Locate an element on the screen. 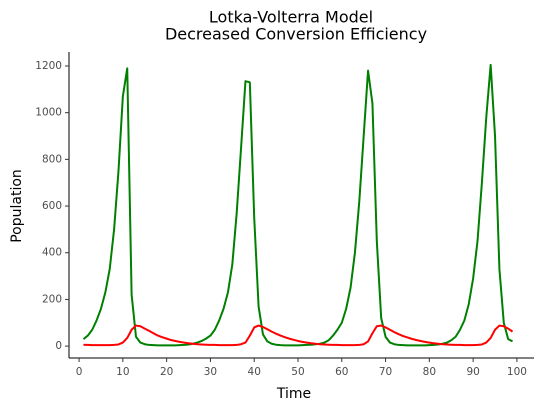 This screenshot has height=411, width=546. series-line is located at coordinates (298, 335).